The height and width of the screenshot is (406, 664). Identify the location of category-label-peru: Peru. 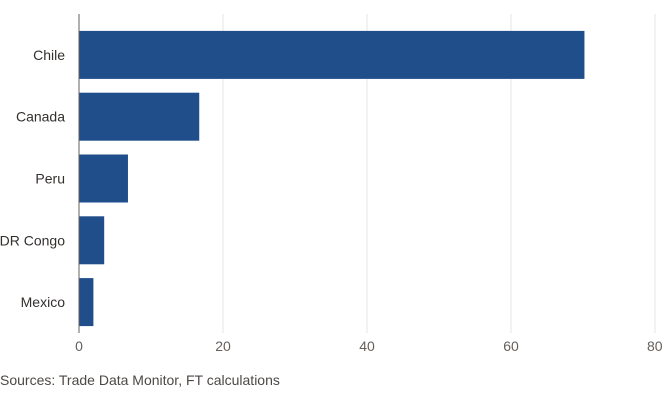
(50, 179).